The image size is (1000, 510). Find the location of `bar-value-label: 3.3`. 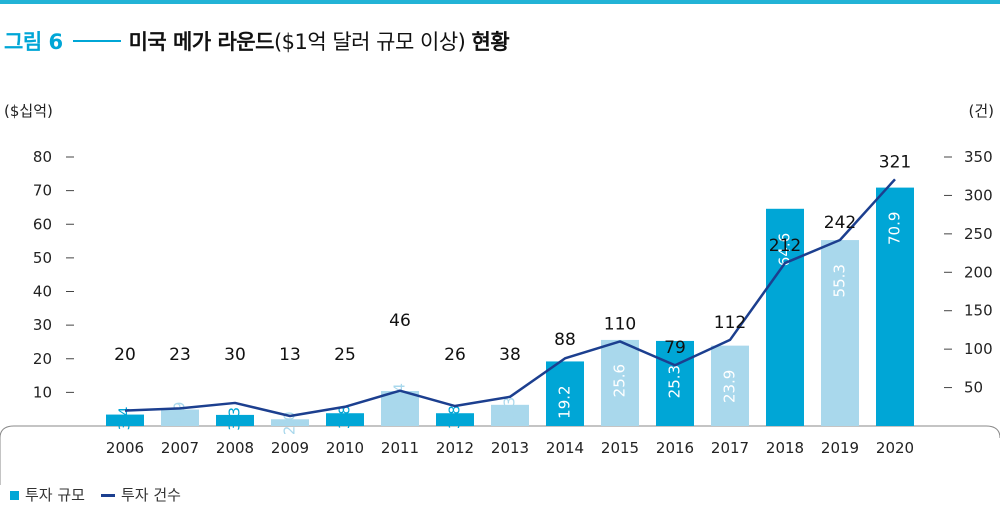

bar-value-label: 3.3 is located at coordinates (235, 419).